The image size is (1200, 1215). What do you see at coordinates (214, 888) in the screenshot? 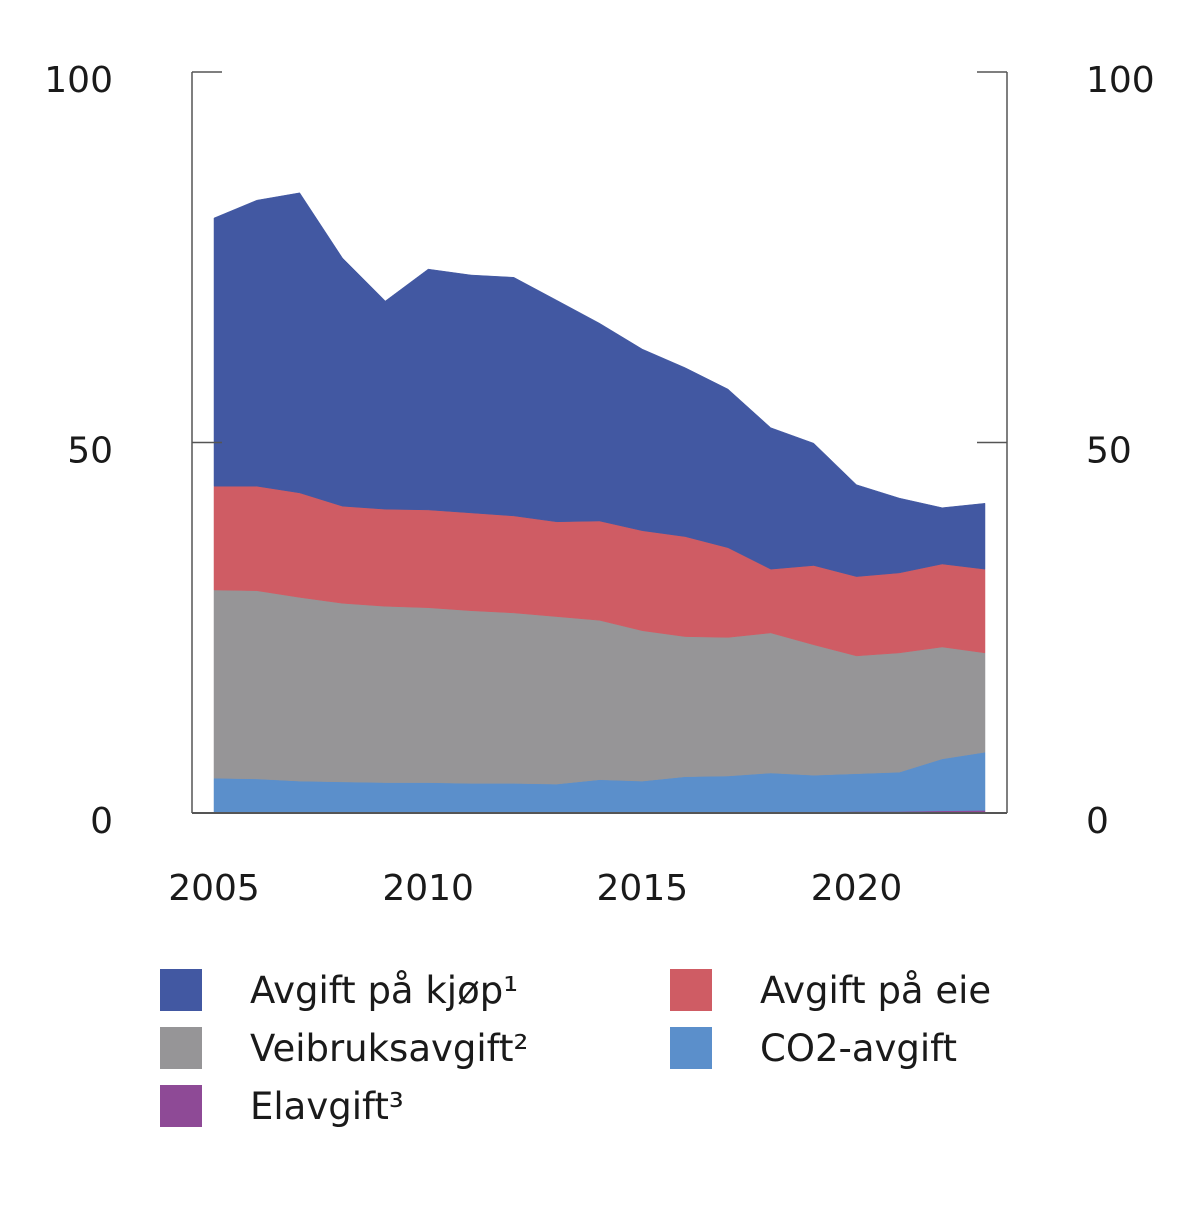
I see `x-tick-label: 2005` at bounding box center [214, 888].